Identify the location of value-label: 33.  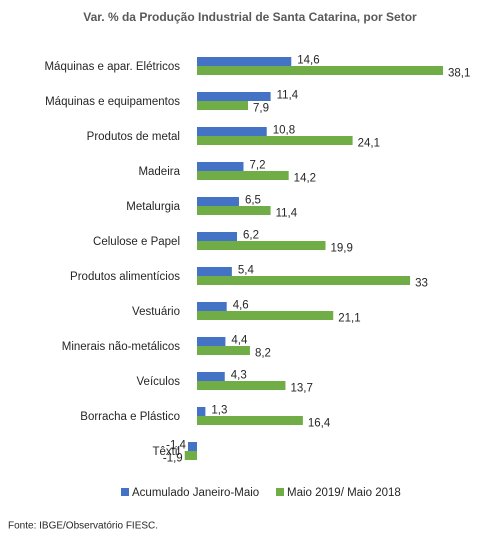
(421, 284).